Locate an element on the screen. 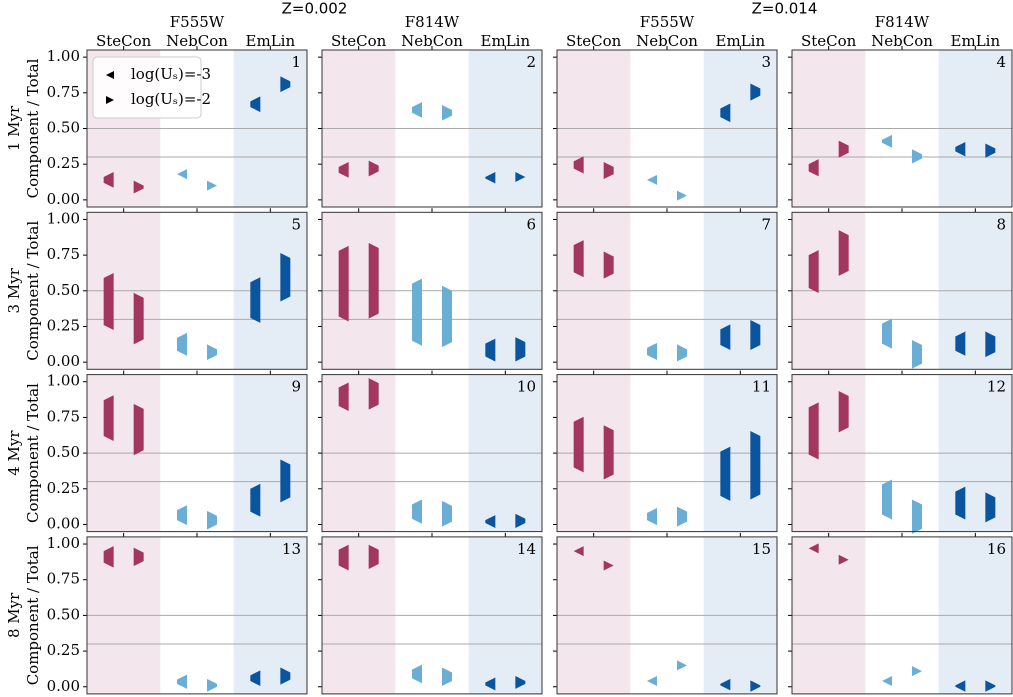 Image resolution: width=1013 pixels, height=697 pixels. age-label: 1 Myr is located at coordinates (14, 128).